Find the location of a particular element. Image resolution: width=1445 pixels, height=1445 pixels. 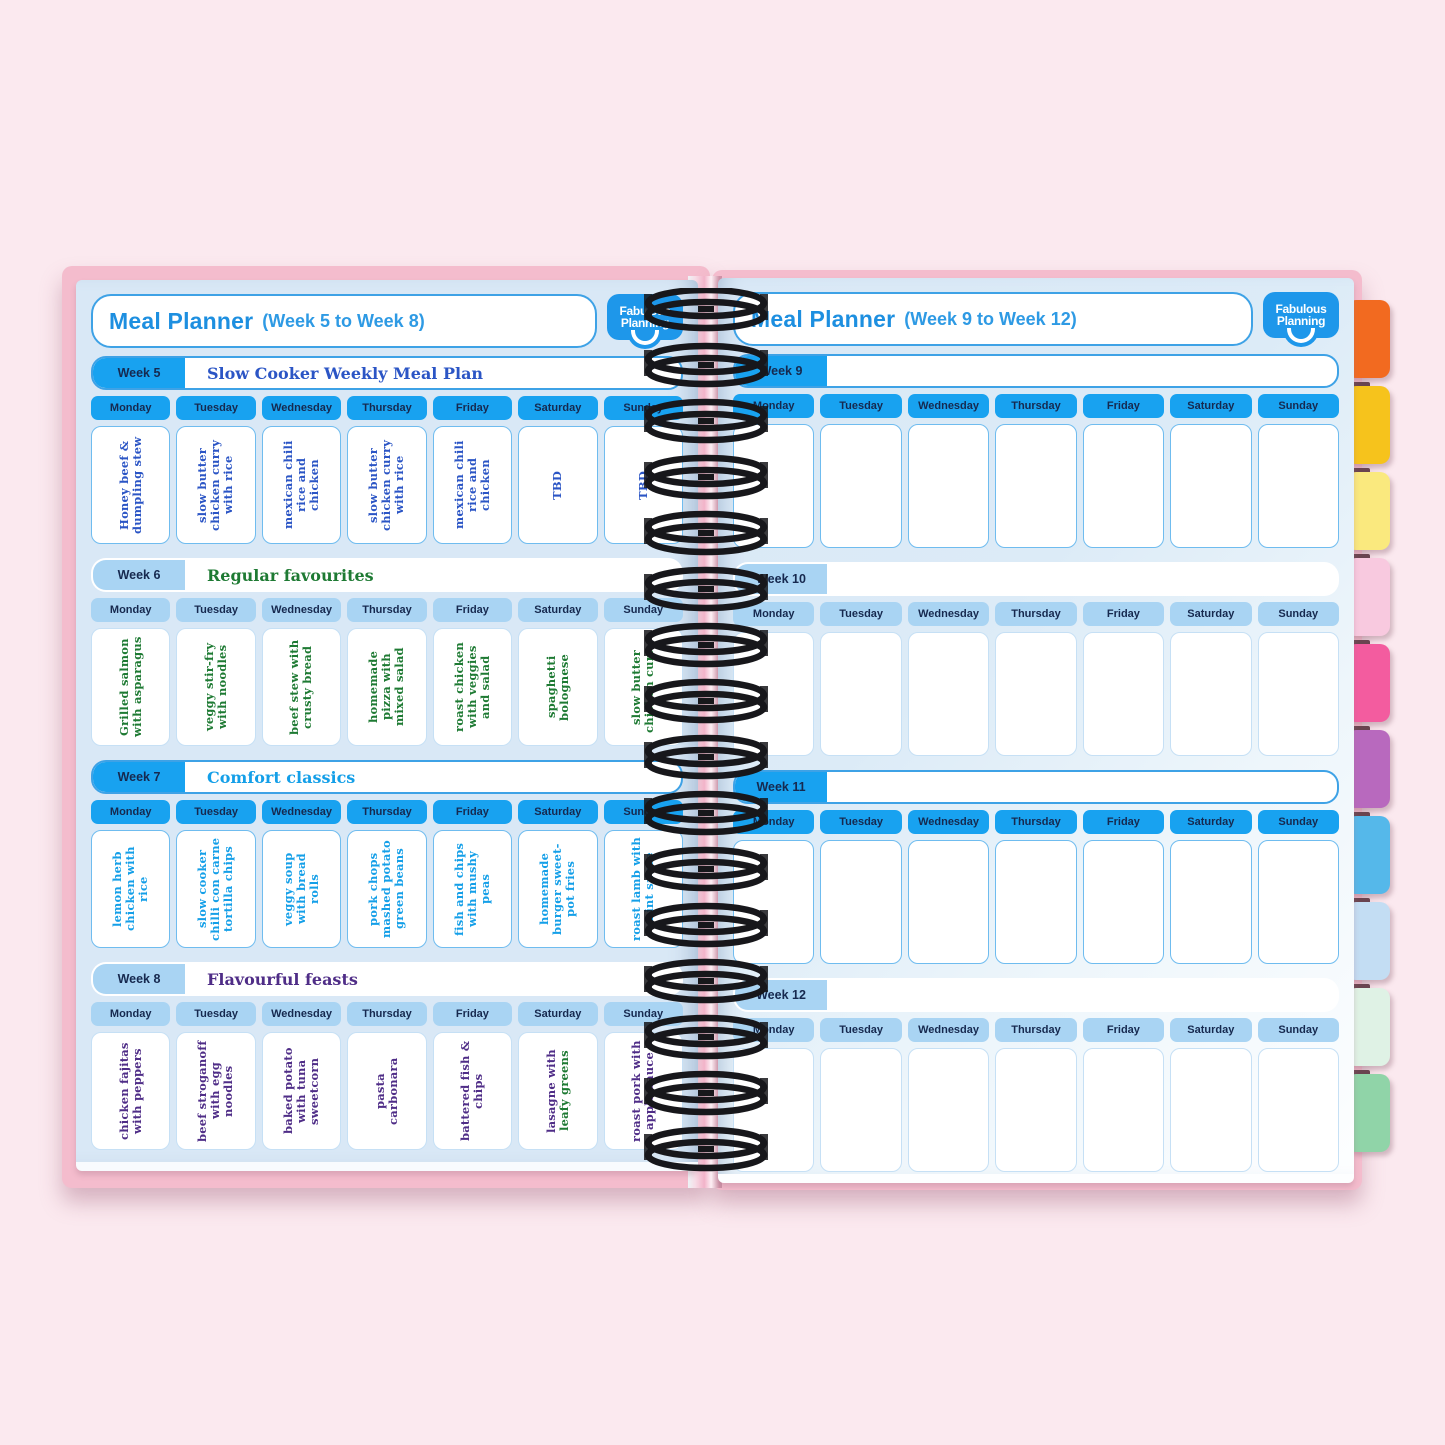

week-subtitle: Regular favourites is located at coordinates (290, 575).